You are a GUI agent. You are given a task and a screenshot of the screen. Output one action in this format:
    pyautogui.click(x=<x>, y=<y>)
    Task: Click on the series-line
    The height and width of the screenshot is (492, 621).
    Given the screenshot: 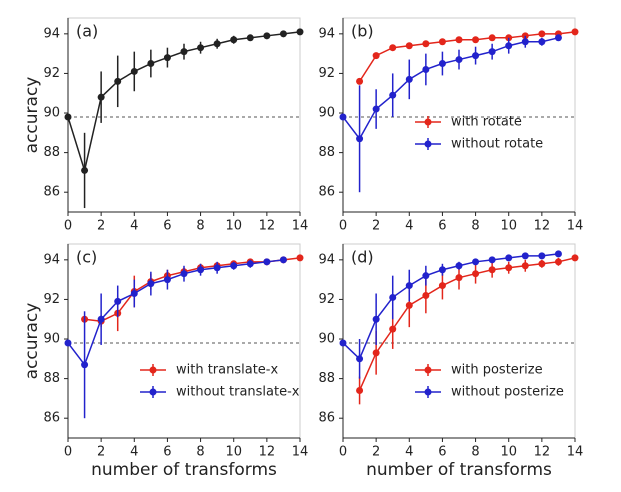 What is the action you would take?
    pyautogui.click(x=175, y=313)
    